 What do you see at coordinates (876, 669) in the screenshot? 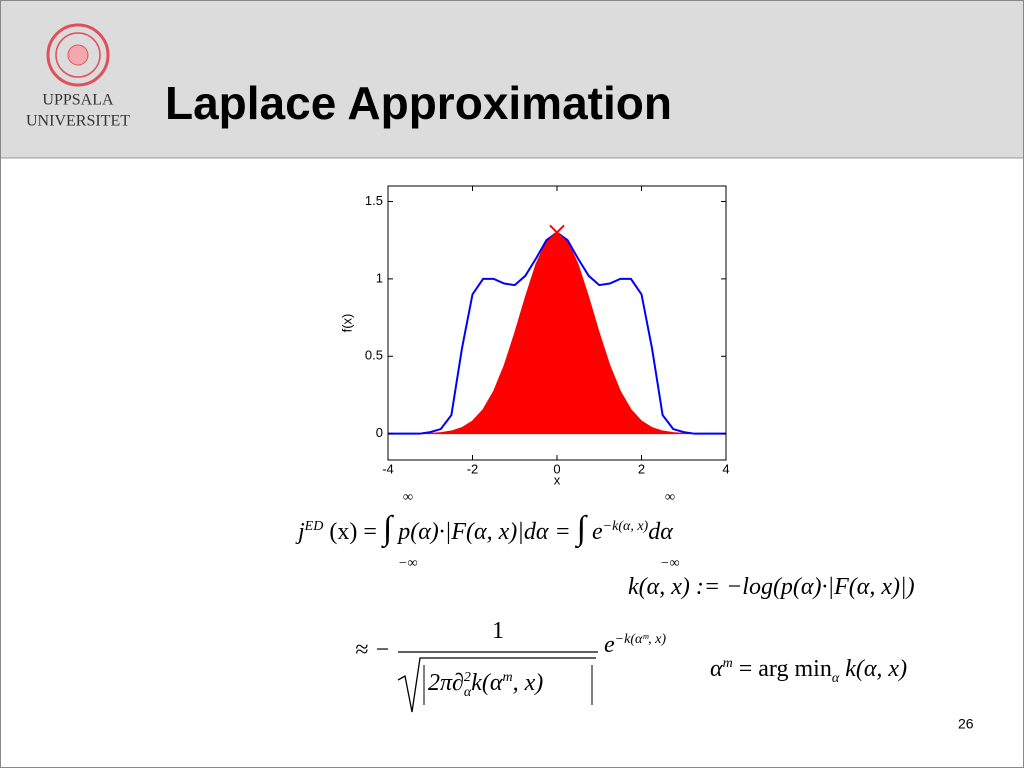
I see `eq-part: k(α, x)` at bounding box center [876, 669].